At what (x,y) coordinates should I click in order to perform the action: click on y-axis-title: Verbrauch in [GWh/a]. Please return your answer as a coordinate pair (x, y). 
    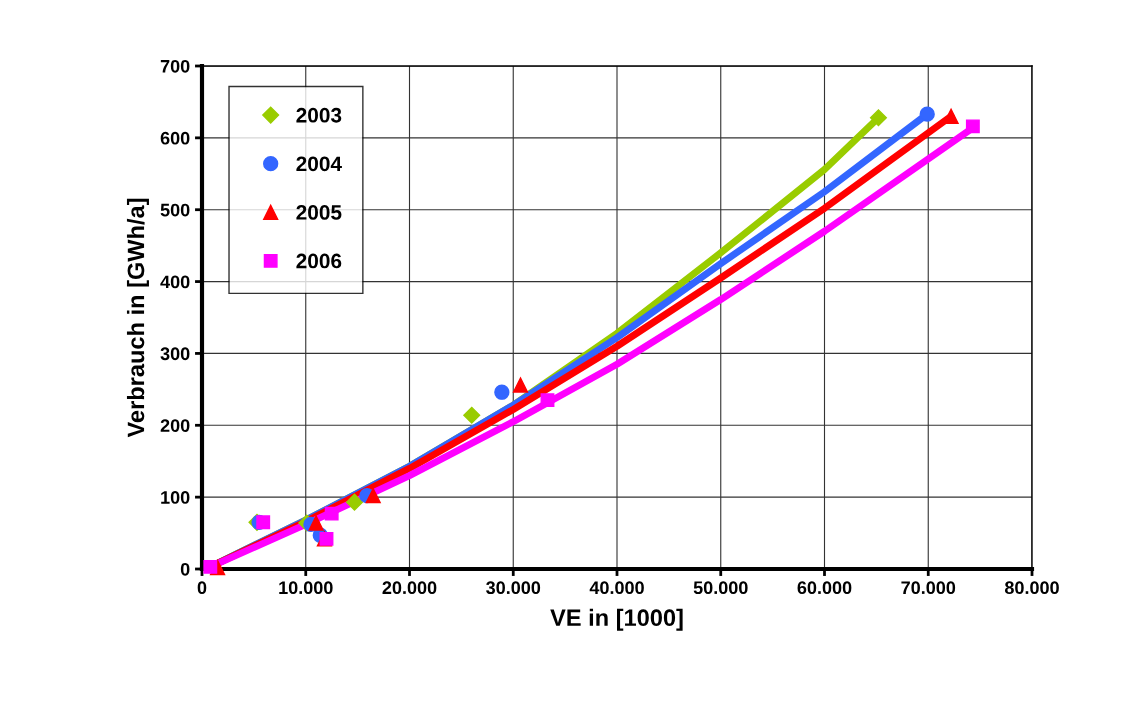
    Looking at the image, I should click on (137, 318).